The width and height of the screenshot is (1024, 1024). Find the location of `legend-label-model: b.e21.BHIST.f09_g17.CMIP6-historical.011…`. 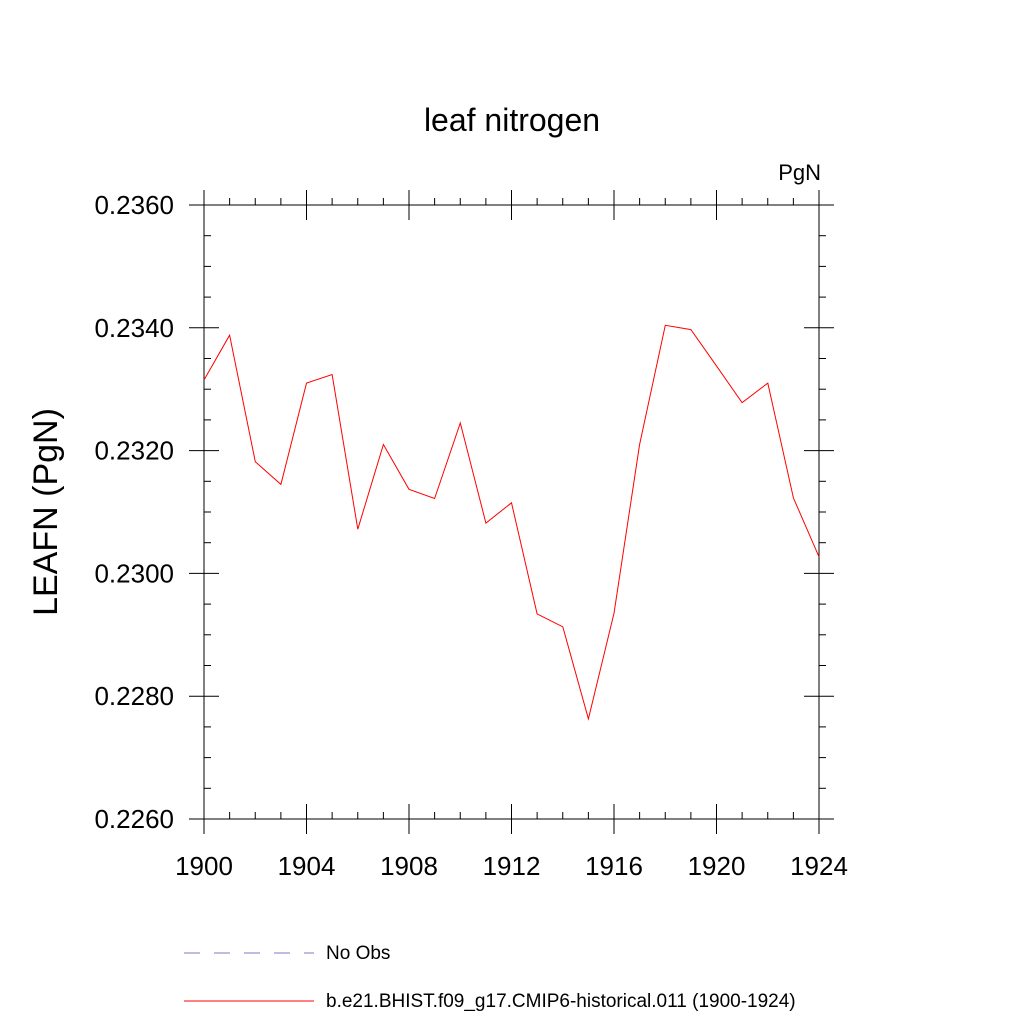

legend-label-model: b.e21.BHIST.f09_g17.CMIP6-historical.011… is located at coordinates (561, 1001).